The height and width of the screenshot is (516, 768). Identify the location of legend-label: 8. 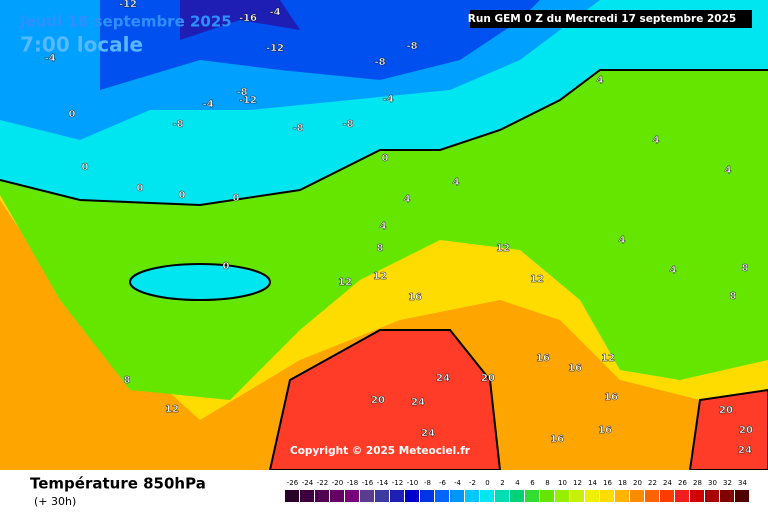
(547, 483).